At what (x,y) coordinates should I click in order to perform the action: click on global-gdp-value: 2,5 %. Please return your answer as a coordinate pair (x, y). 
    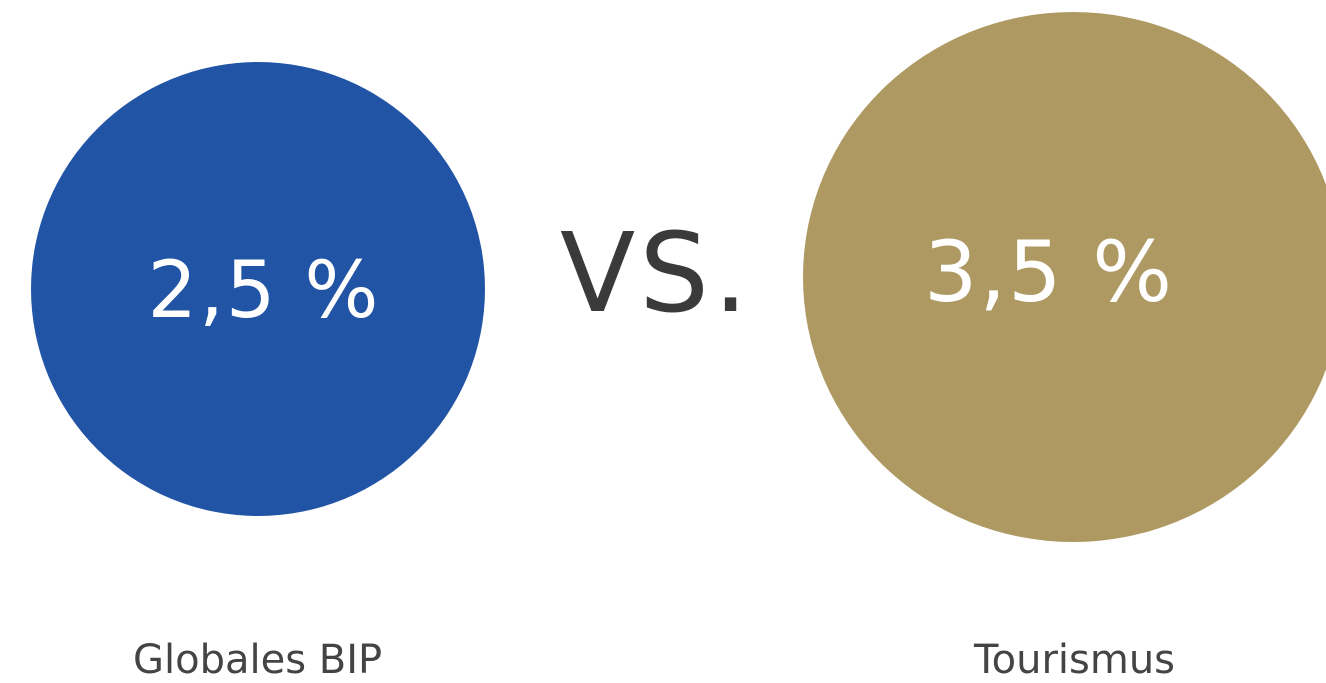
    Looking at the image, I should click on (264, 291).